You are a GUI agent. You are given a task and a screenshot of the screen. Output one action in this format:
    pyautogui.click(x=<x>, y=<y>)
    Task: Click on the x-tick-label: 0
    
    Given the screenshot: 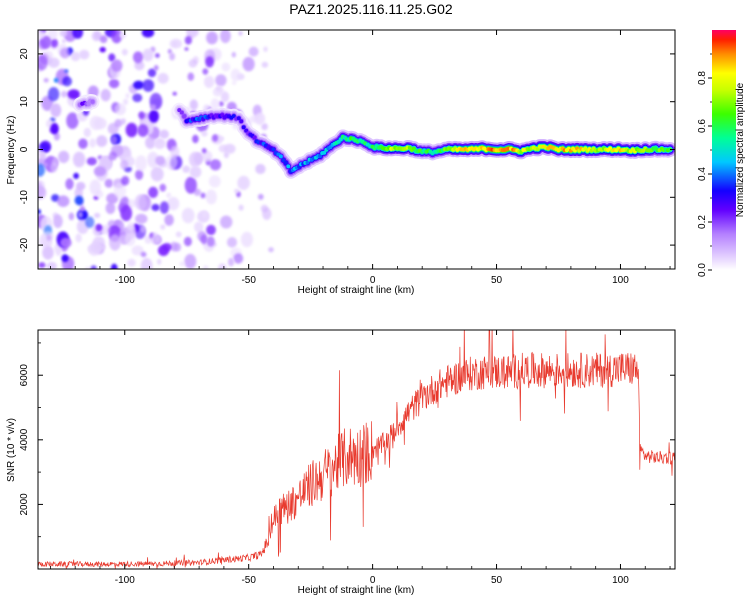 What is the action you would take?
    pyautogui.click(x=373, y=280)
    